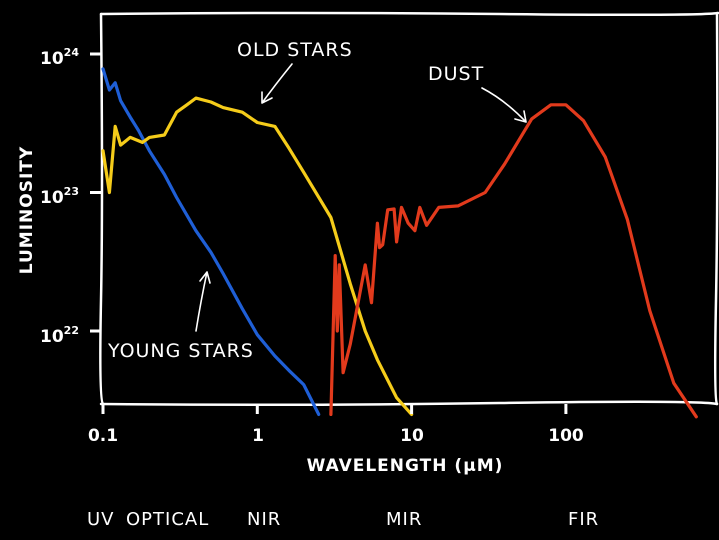  What do you see at coordinates (504, 105) in the screenshot?
I see `annotation-arrow-dust` at bounding box center [504, 105].